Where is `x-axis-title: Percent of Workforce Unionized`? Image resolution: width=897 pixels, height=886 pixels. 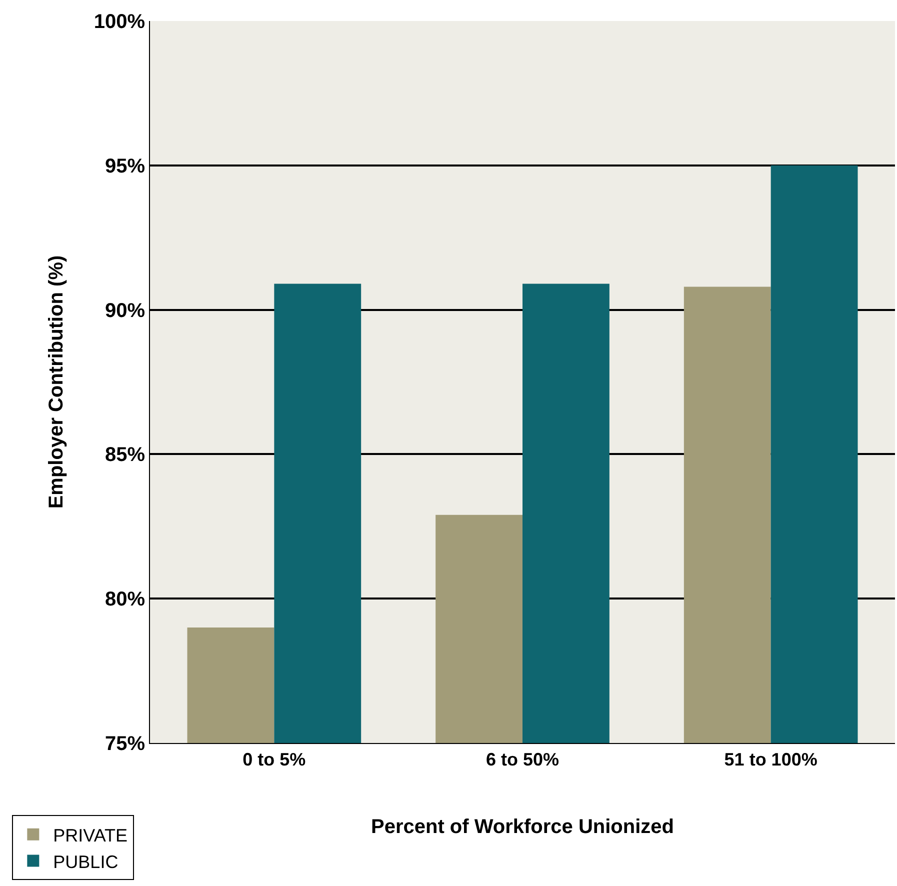
x-axis-title: Percent of Workforce Unionized is located at coordinates (522, 827).